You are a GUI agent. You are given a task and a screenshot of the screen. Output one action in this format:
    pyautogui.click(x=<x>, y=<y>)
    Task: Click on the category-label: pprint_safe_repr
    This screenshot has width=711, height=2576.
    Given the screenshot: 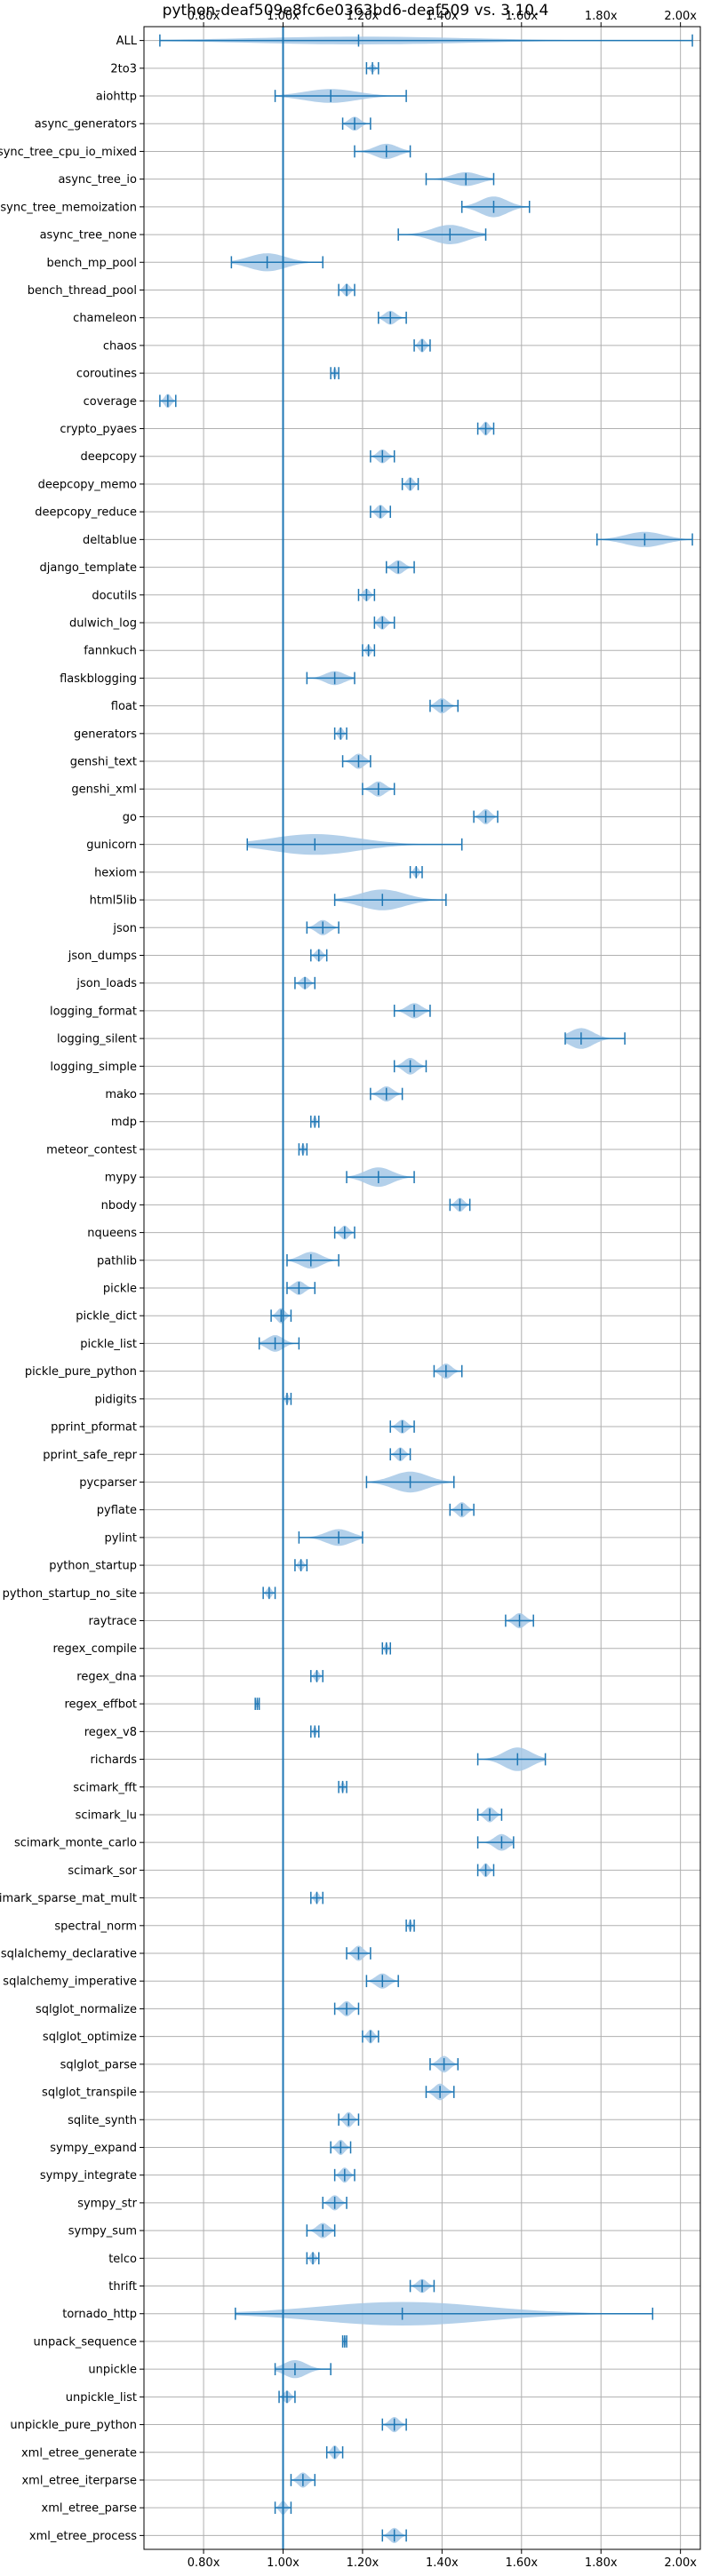 What is the action you would take?
    pyautogui.click(x=90, y=1455)
    